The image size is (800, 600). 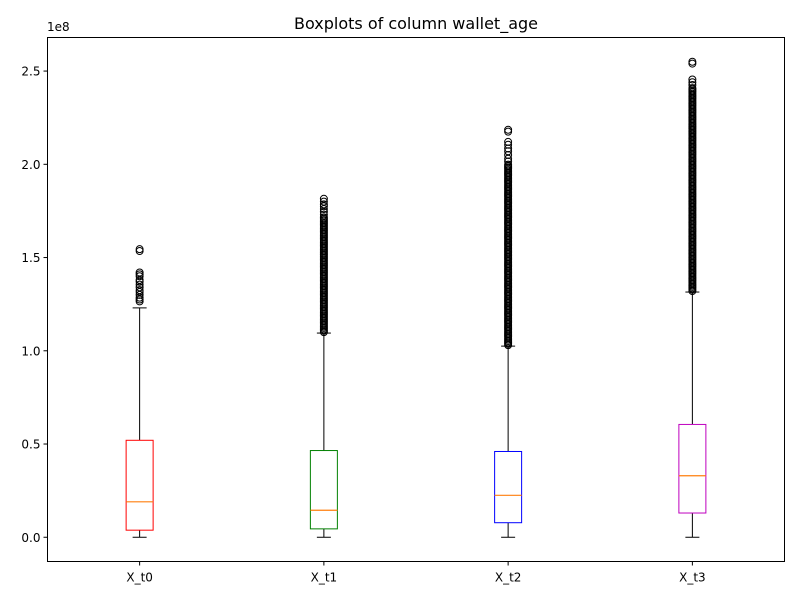 What do you see at coordinates (416, 573) in the screenshot?
I see `x-axis: X_t0 X_t1 X_t2 X_t3` at bounding box center [416, 573].